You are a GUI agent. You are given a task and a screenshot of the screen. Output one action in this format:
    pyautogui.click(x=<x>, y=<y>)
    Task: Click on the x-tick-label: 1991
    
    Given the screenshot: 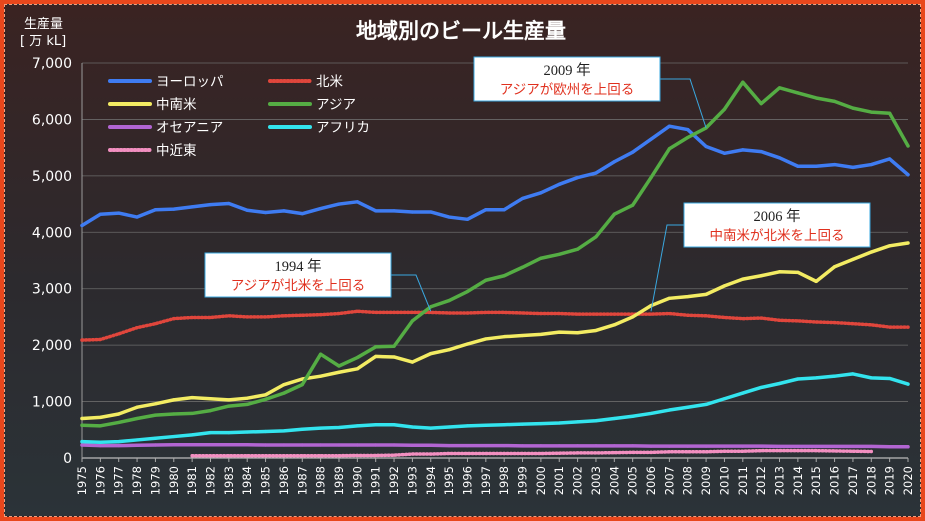 What is the action you would take?
    pyautogui.click(x=376, y=480)
    